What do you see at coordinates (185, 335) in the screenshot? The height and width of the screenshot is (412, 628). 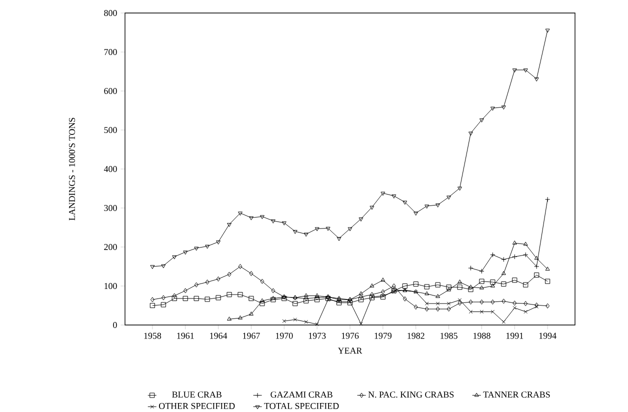 I see `x-tick-label: 1961` at bounding box center [185, 335].